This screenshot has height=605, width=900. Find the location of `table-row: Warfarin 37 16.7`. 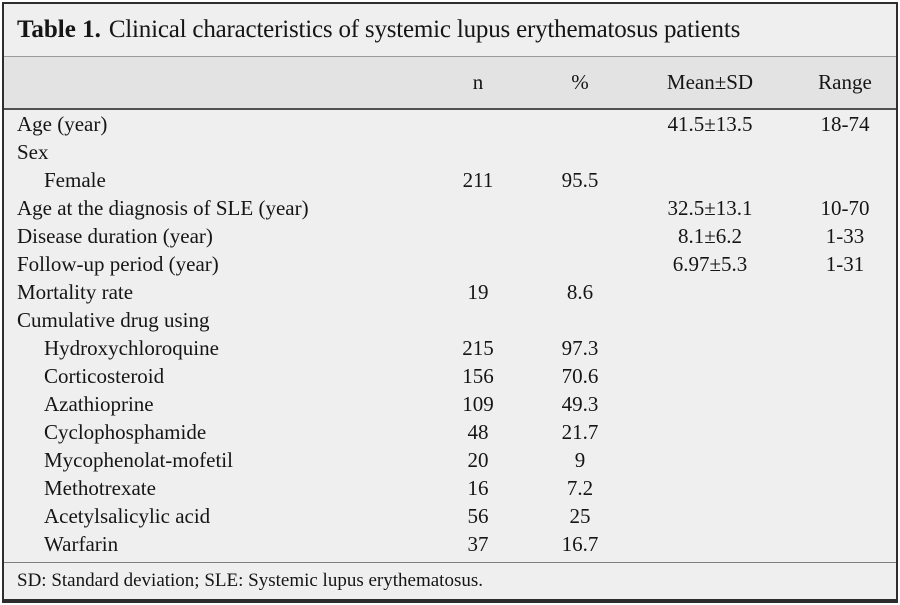

table-row: Warfarin 37 16.7 is located at coordinates (450, 544).